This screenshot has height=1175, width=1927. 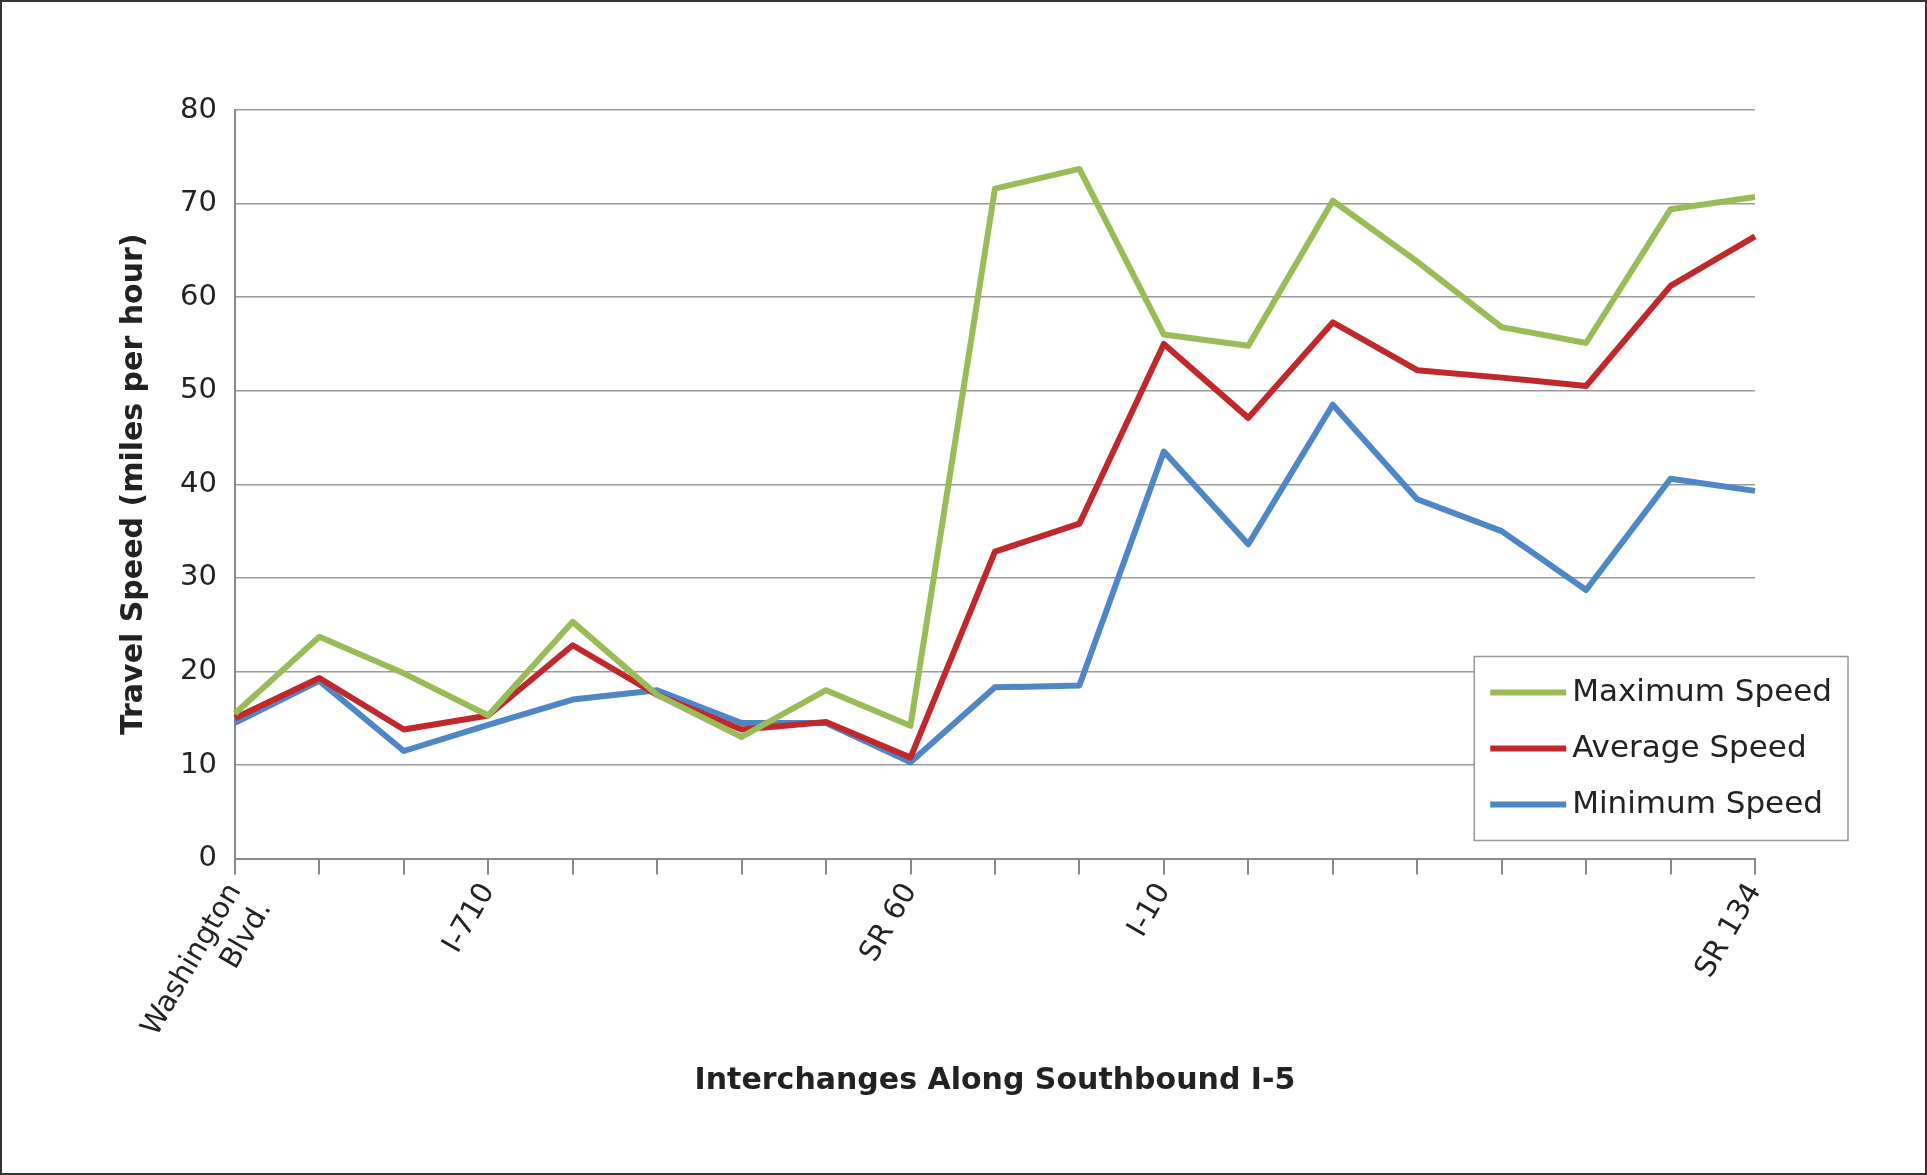 I want to click on y-tick-label: 50, so click(x=198, y=388).